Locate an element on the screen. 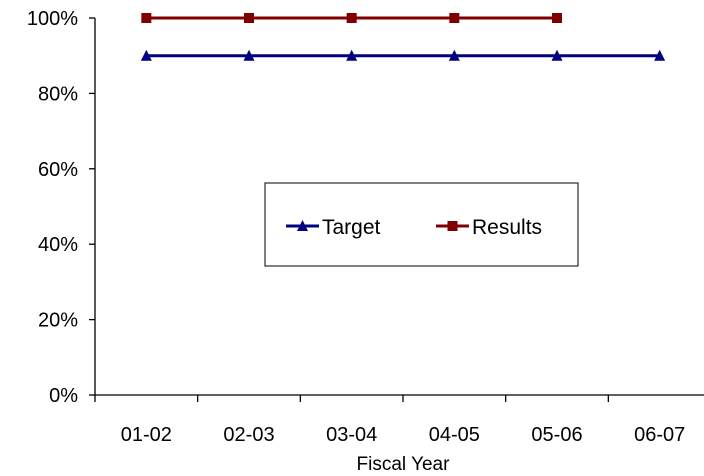  x-tick-label: 05-06 is located at coordinates (556, 435).